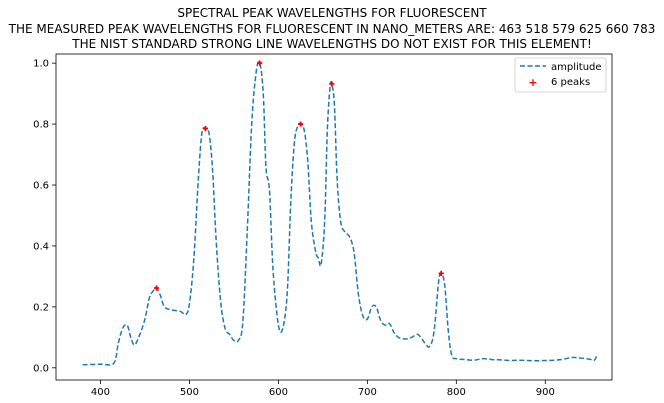  What do you see at coordinates (570, 82) in the screenshot?
I see `legend-peaks-label: 6 peaks` at bounding box center [570, 82].